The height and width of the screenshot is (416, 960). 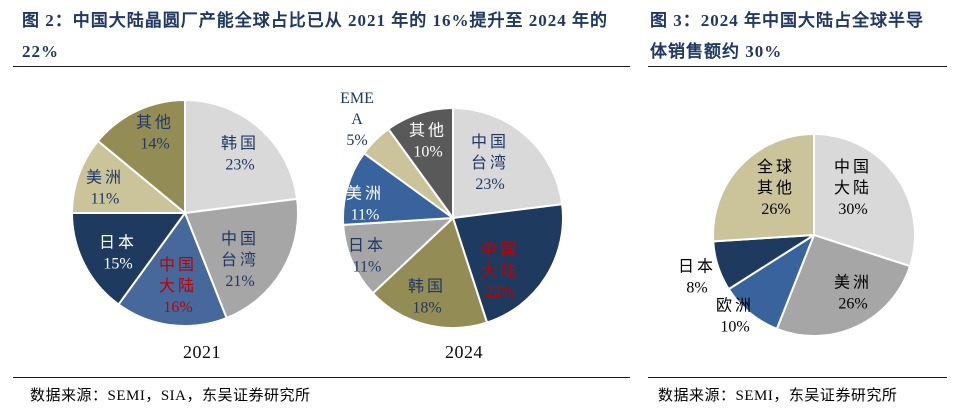 What do you see at coordinates (800, 36) in the screenshot?
I see `figure-3-title: 图 3：2024 年中国大陆占全球半导 体销售额约 30%` at bounding box center [800, 36].